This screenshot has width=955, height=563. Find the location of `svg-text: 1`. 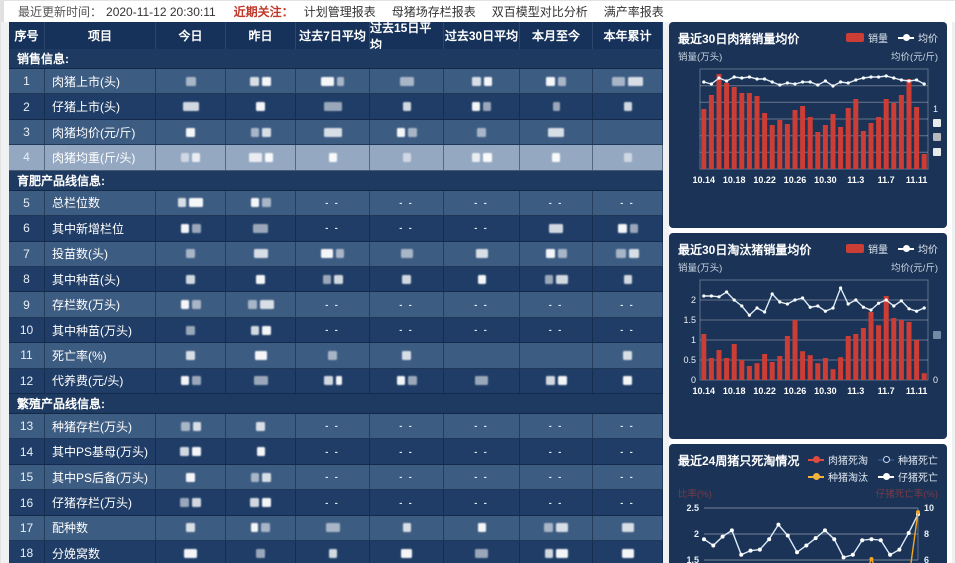

svg-text: 1 is located at coordinates (935, 109).